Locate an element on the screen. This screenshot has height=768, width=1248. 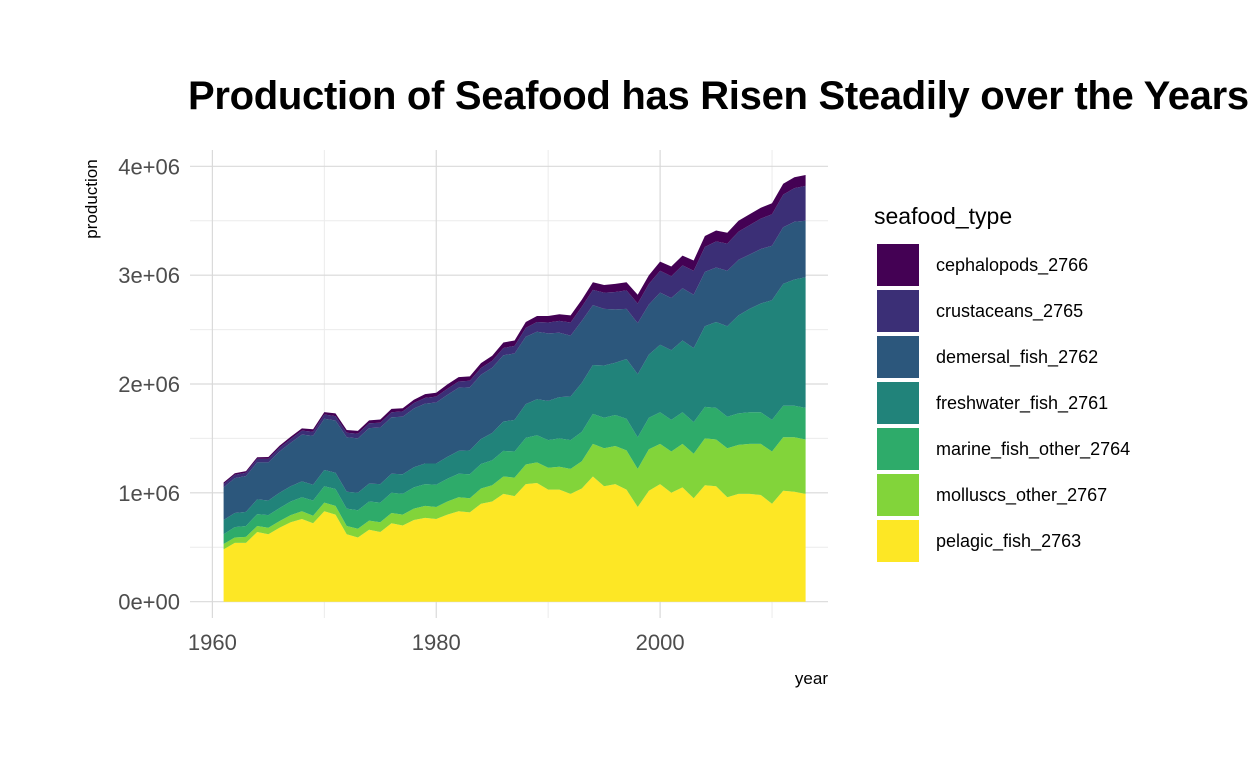
legend-item: demersal_fish_2762 is located at coordinates (1002, 357).